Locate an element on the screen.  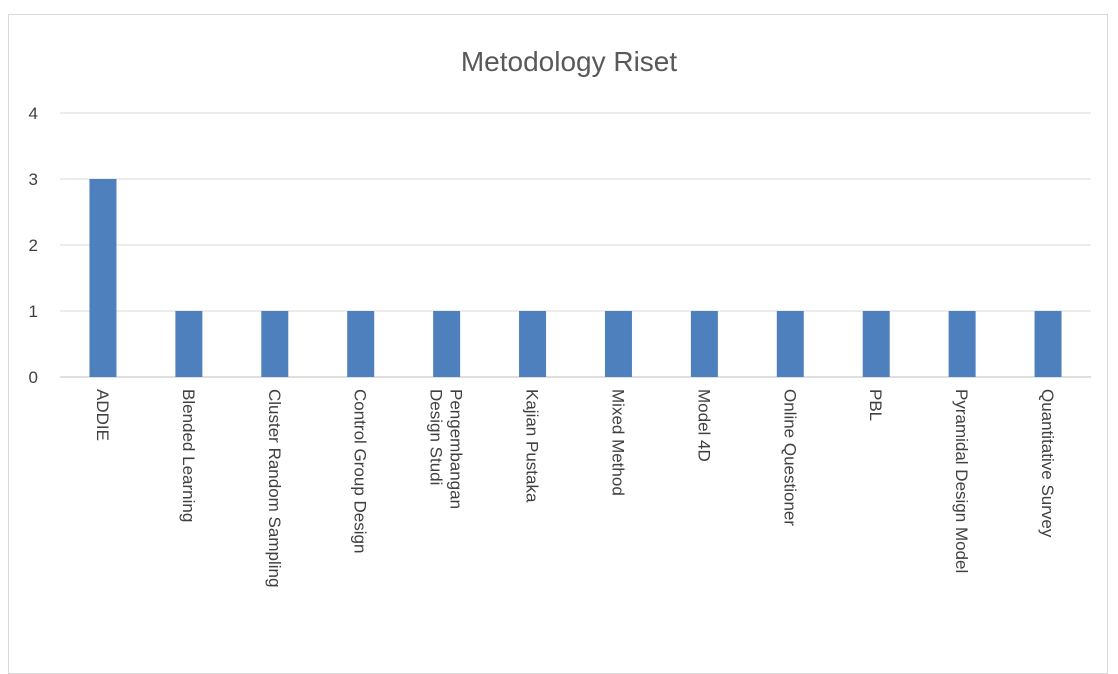
x-tick-label-line: PBL is located at coordinates (875, 405).